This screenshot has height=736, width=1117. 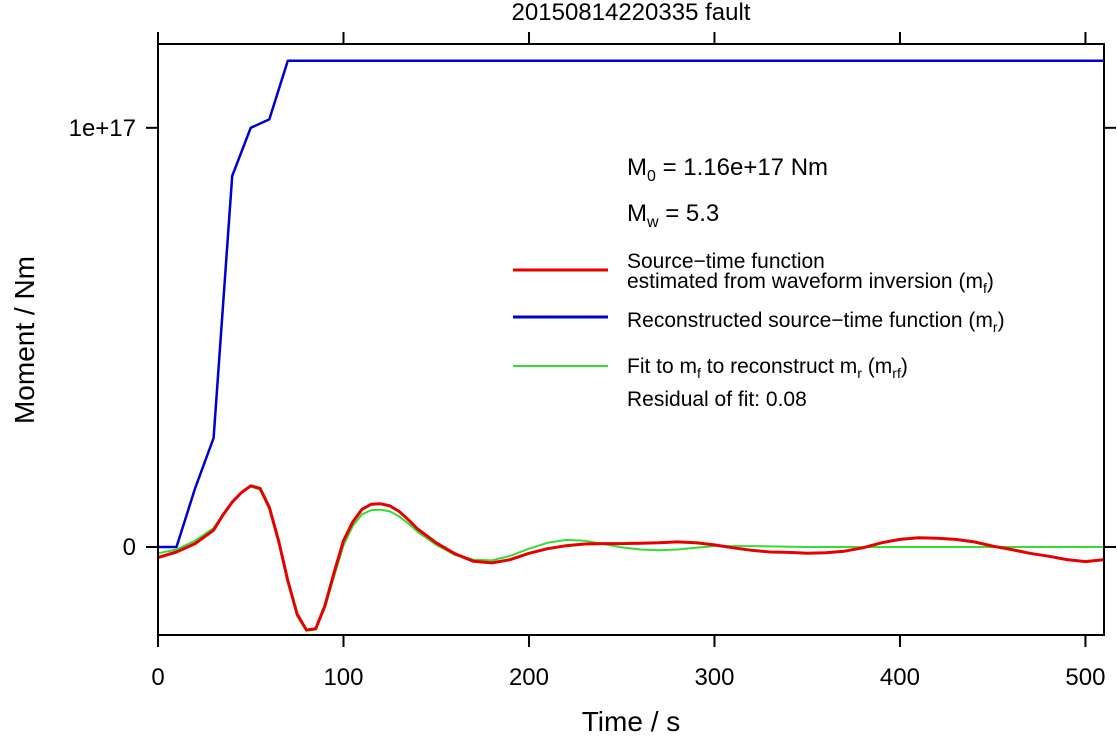 What do you see at coordinates (726, 261) in the screenshot?
I see `legend-label-source-line1: Source−time function` at bounding box center [726, 261].